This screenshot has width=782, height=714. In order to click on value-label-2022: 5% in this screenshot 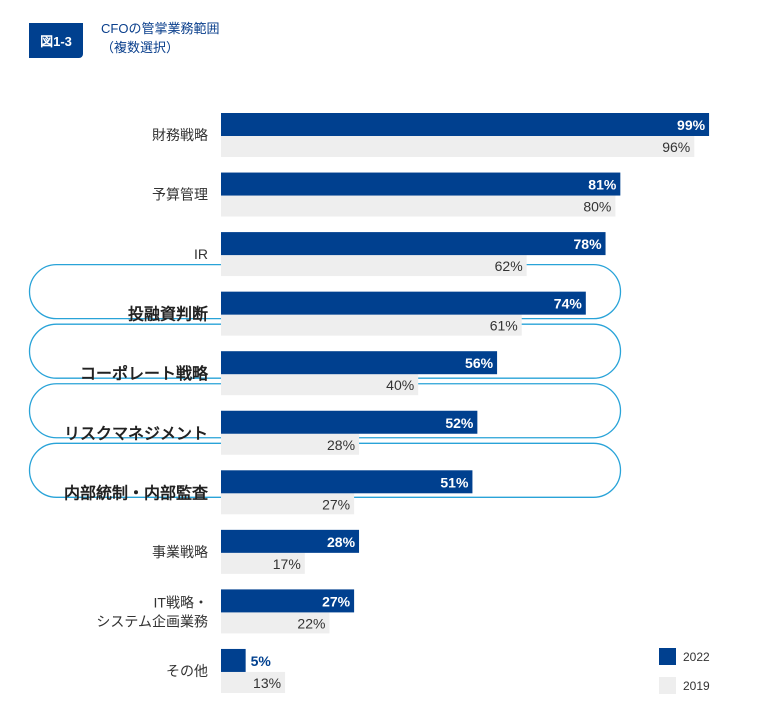, I will do `click(261, 661)`.